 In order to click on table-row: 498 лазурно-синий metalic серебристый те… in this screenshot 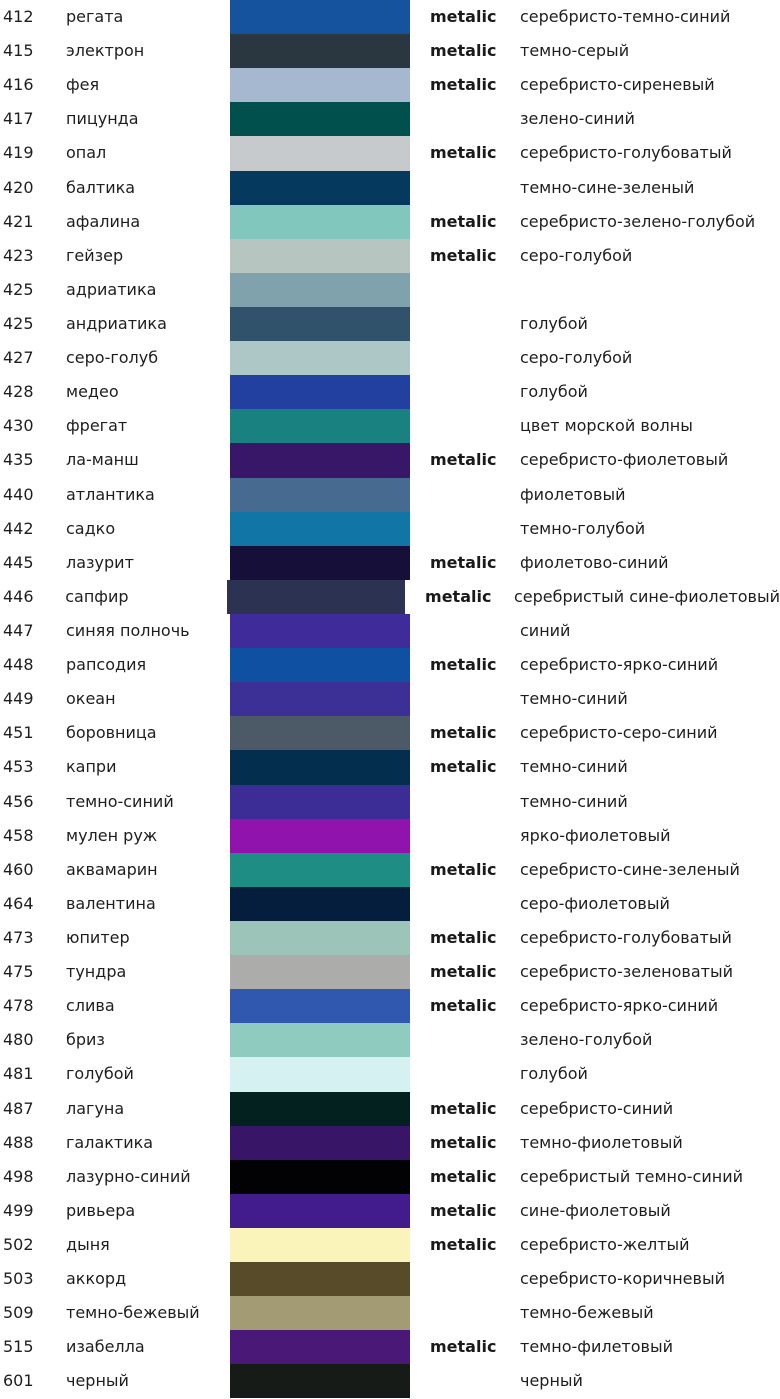, I will do `click(390, 1176)`.